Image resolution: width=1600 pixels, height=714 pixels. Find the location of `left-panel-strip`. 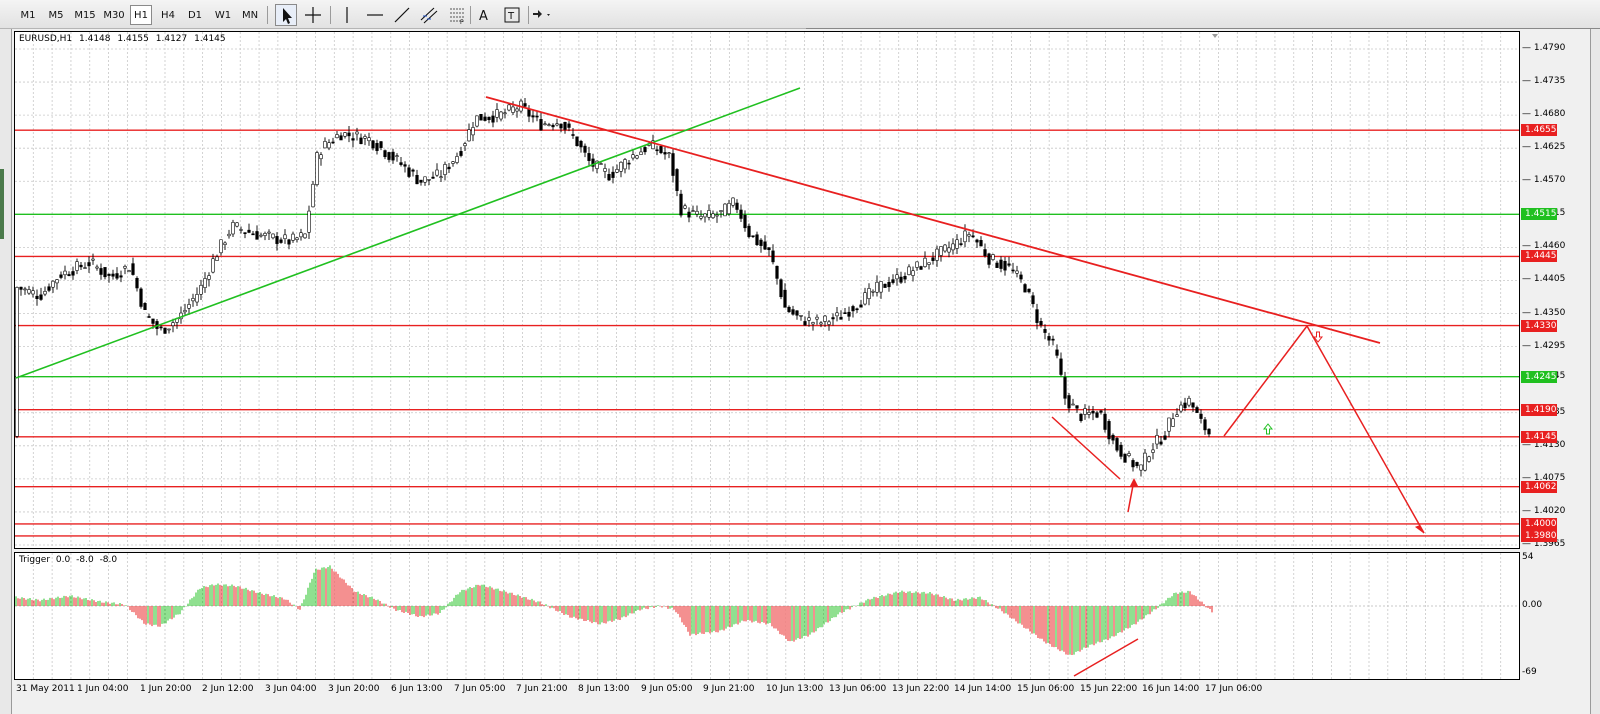

left-panel-strip is located at coordinates (6, 371).